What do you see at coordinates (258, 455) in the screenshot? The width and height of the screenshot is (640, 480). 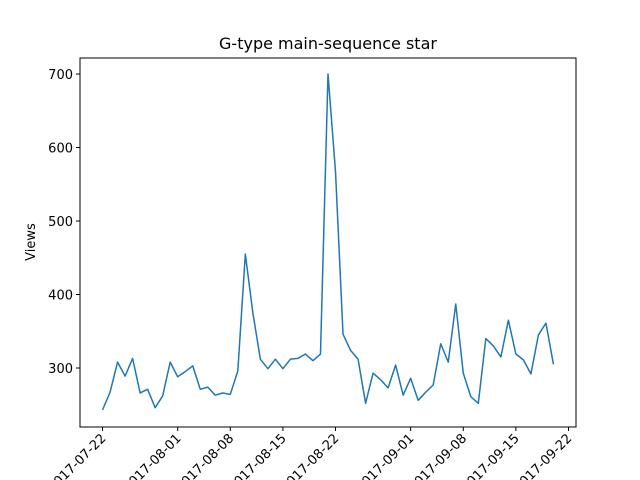 I see `x-tick-label: 2017-08-15` at bounding box center [258, 455].